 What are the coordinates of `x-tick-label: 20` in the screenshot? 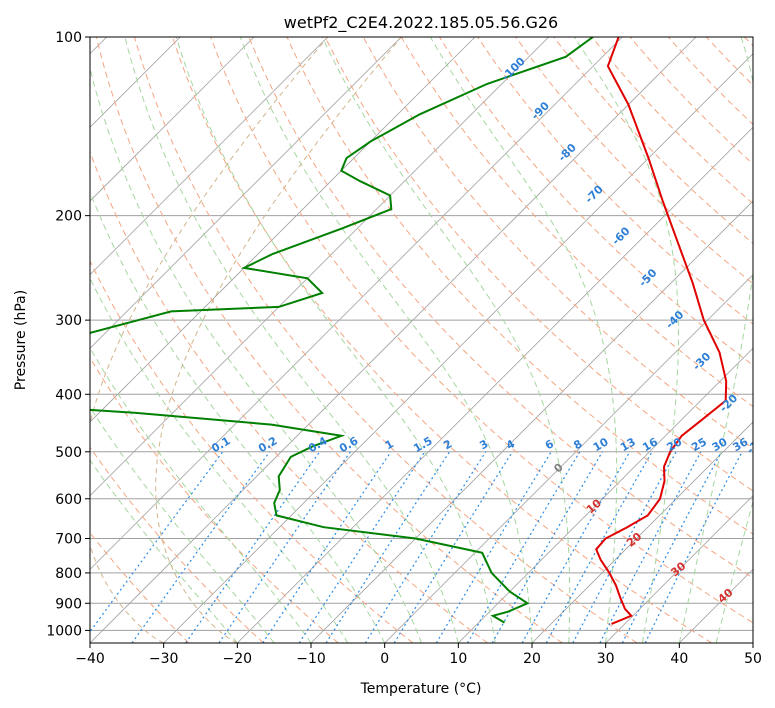 It's located at (532, 659).